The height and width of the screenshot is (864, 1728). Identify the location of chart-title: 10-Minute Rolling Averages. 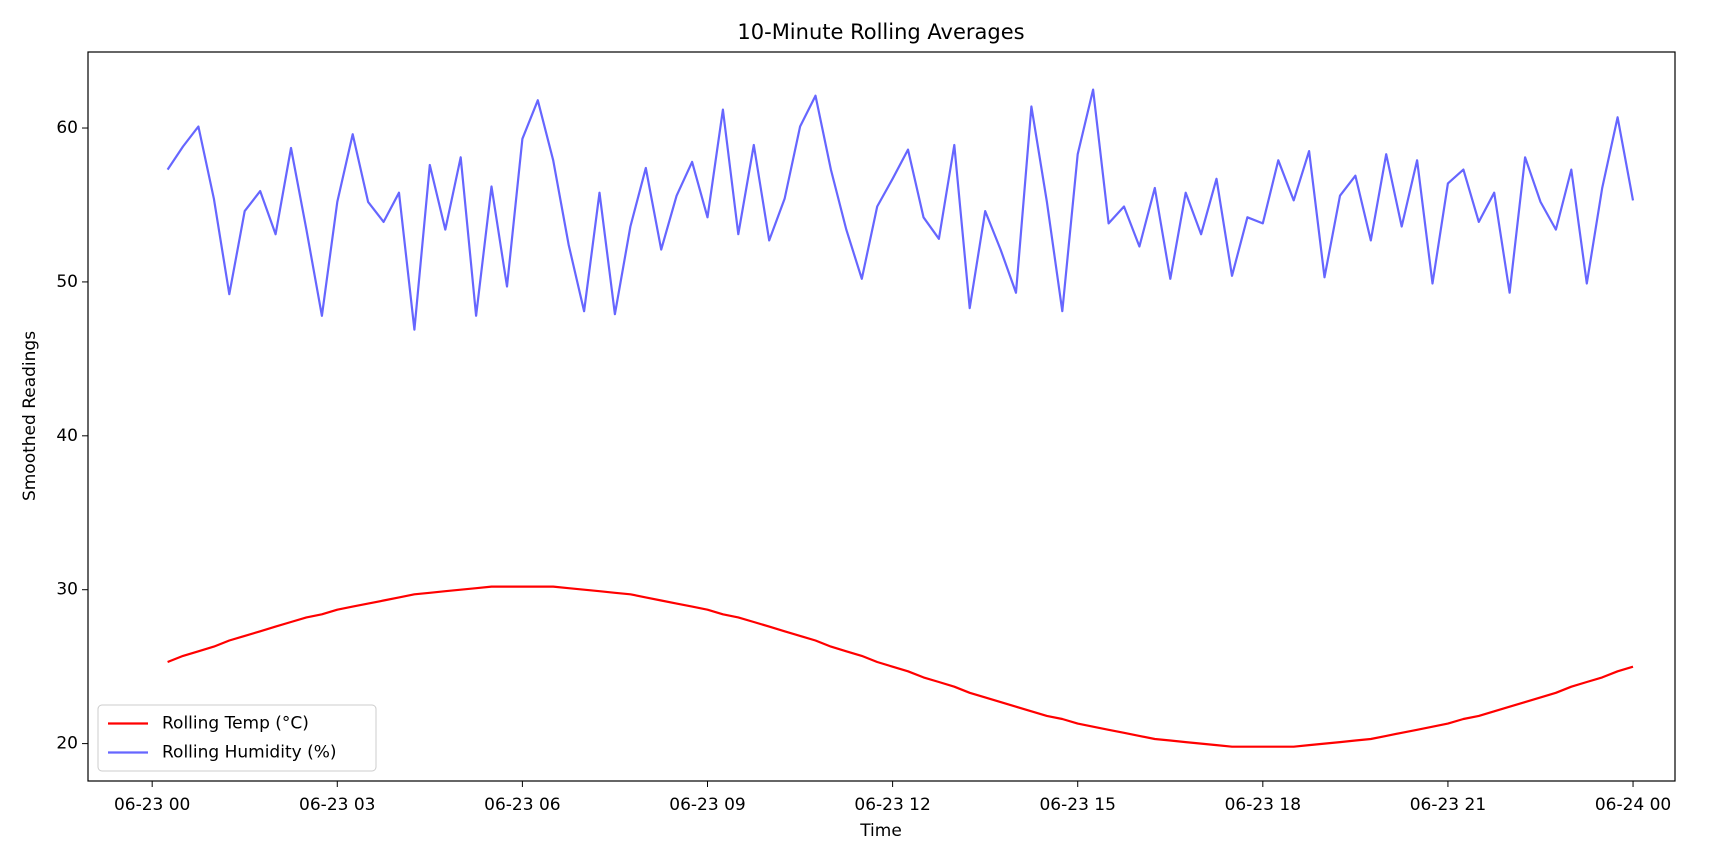
(880, 32).